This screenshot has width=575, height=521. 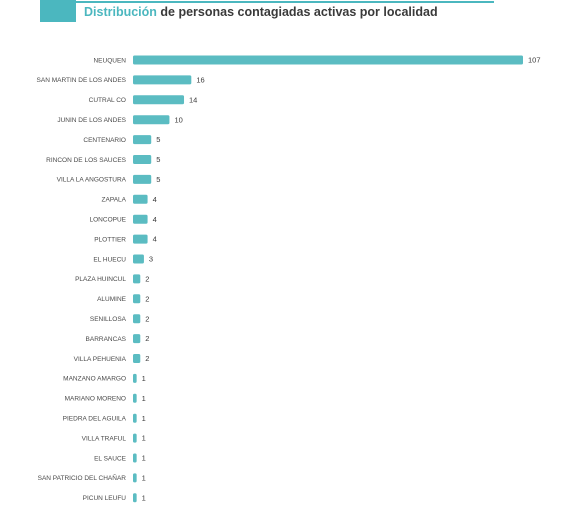 What do you see at coordinates (91, 120) in the screenshot?
I see `category-label: JUNIN DE LOS ANDES` at bounding box center [91, 120].